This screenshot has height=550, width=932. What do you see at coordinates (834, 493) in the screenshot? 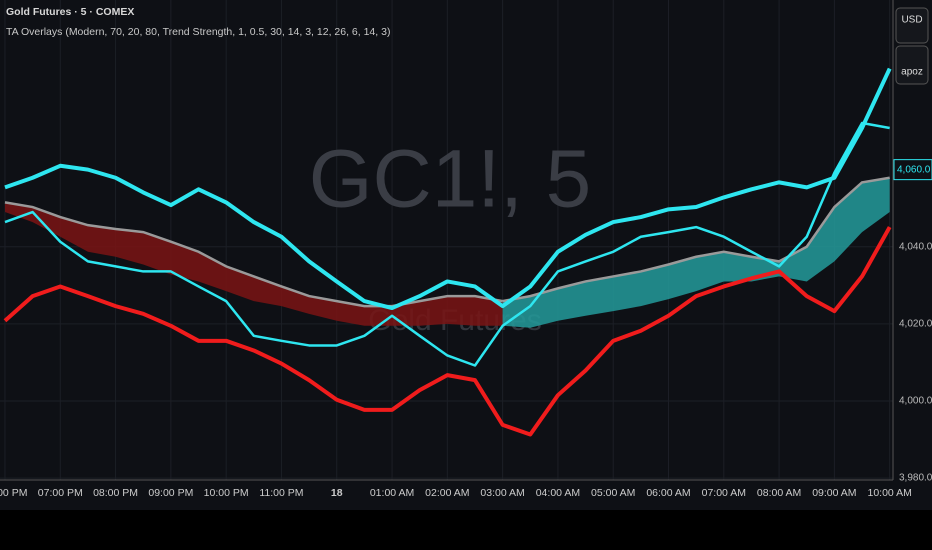
I see `x-tick-label: 09:00 AM` at bounding box center [834, 493].